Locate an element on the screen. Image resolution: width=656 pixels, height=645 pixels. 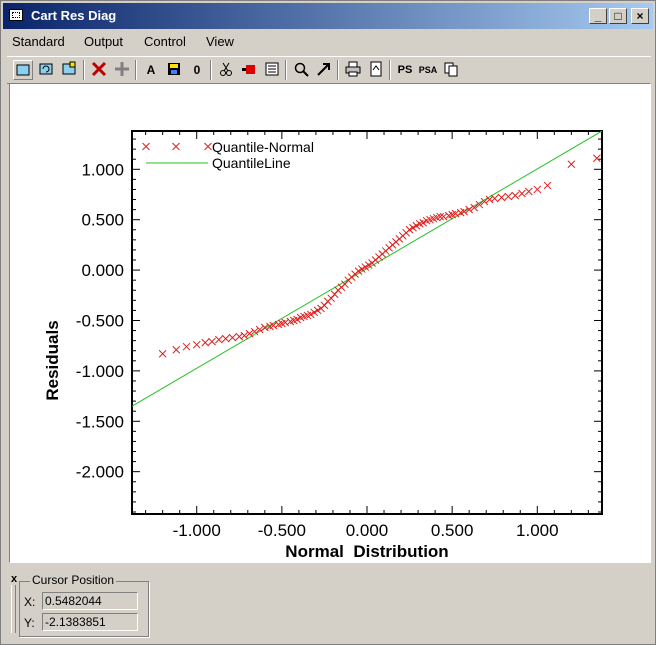
y-tick-label: -2.000 is located at coordinates (100, 472).